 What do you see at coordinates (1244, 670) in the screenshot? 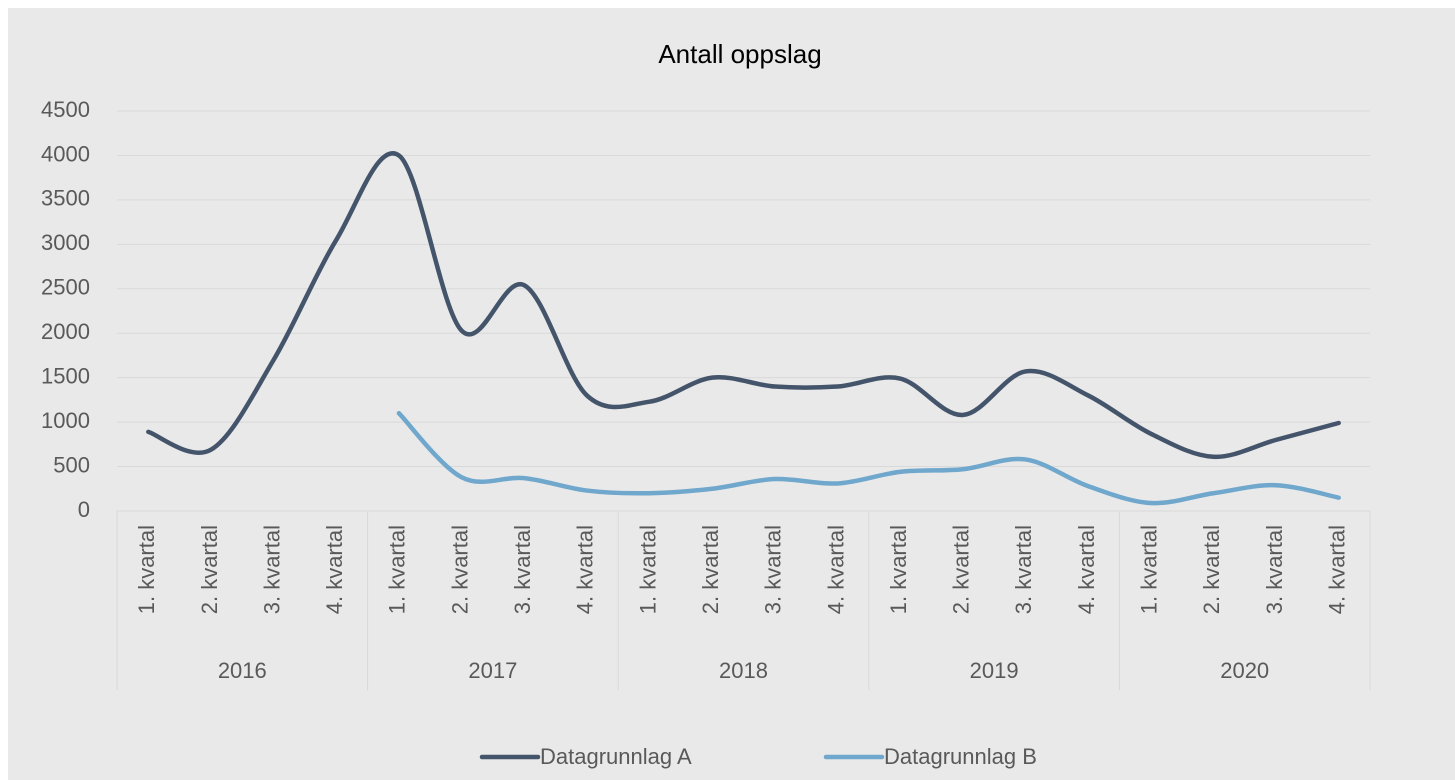
I see `group-label: 2020` at bounding box center [1244, 670].